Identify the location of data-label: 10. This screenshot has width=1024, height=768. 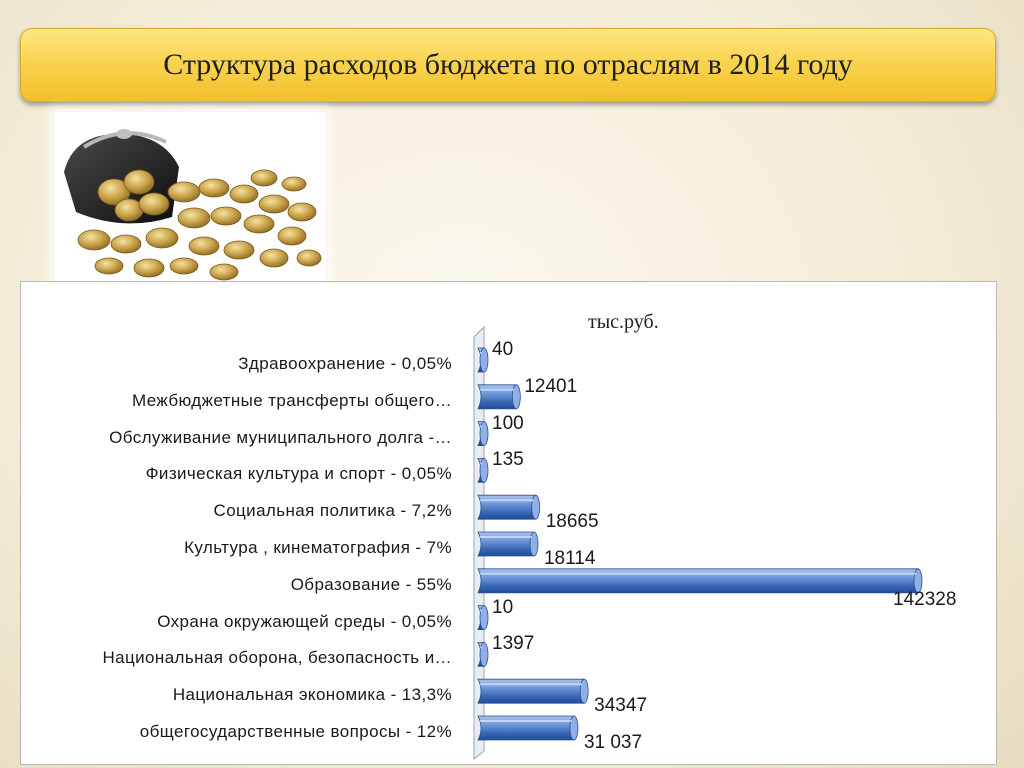
(503, 607).